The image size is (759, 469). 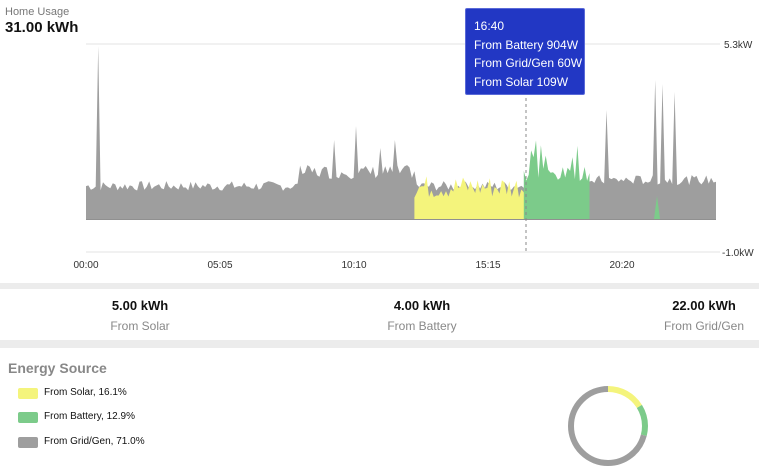 I want to click on summary-battery-value: 4.00 kWh, so click(x=422, y=305).